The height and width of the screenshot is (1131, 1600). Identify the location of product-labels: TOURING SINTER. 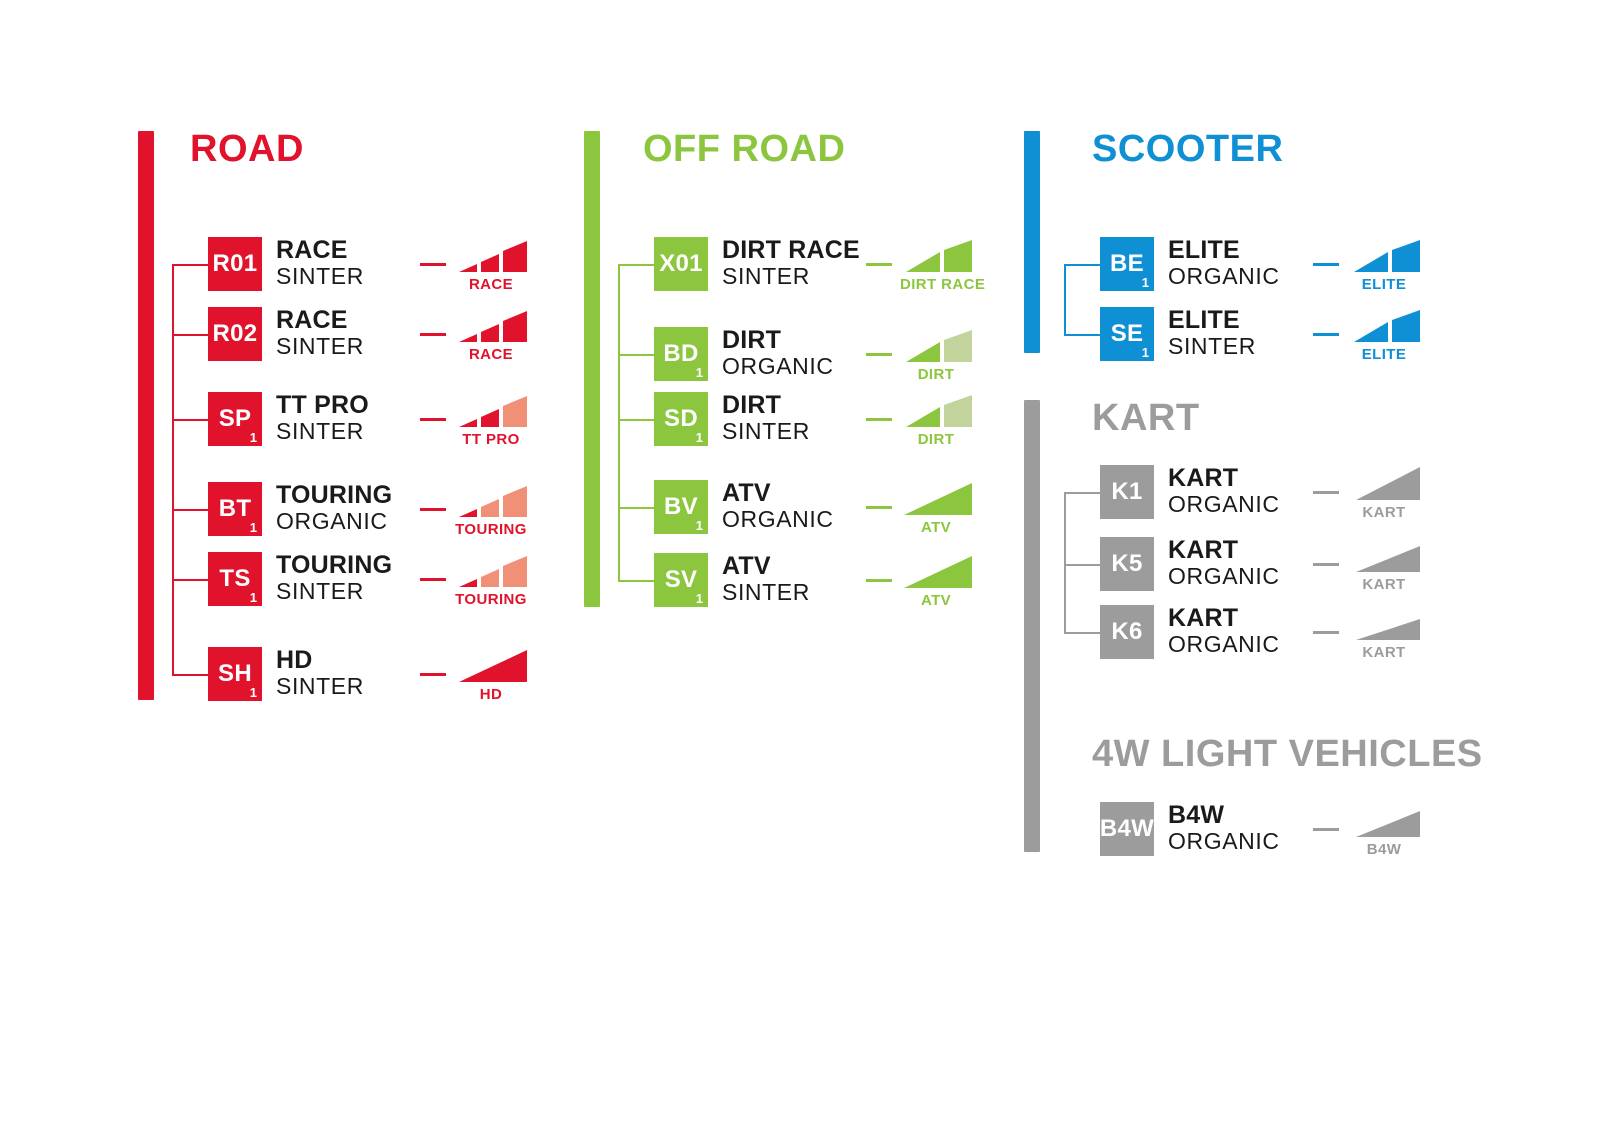
(334, 578).